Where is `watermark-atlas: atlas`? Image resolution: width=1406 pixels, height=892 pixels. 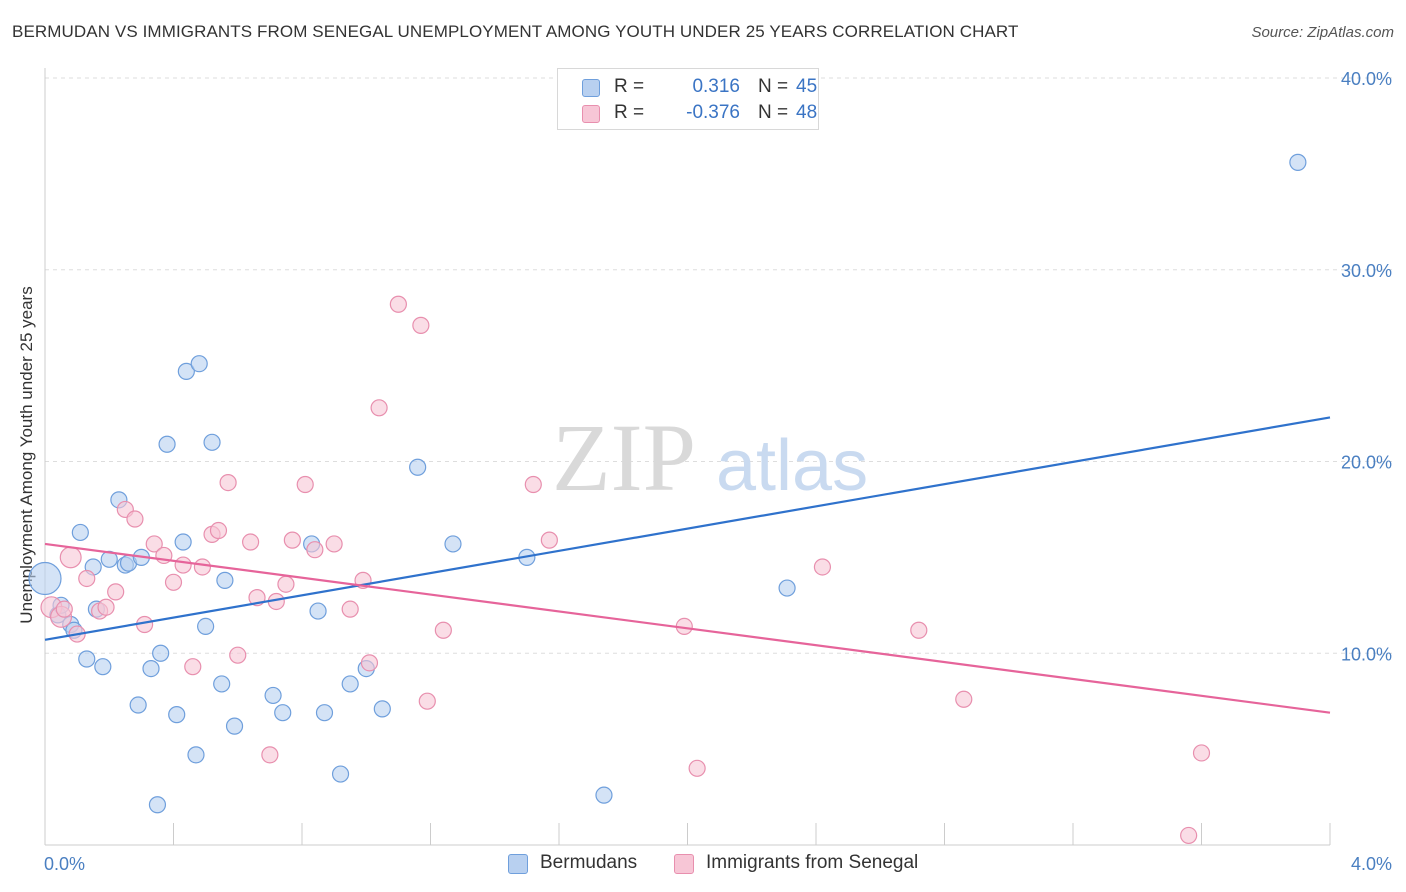 watermark-atlas: atlas is located at coordinates (792, 466).